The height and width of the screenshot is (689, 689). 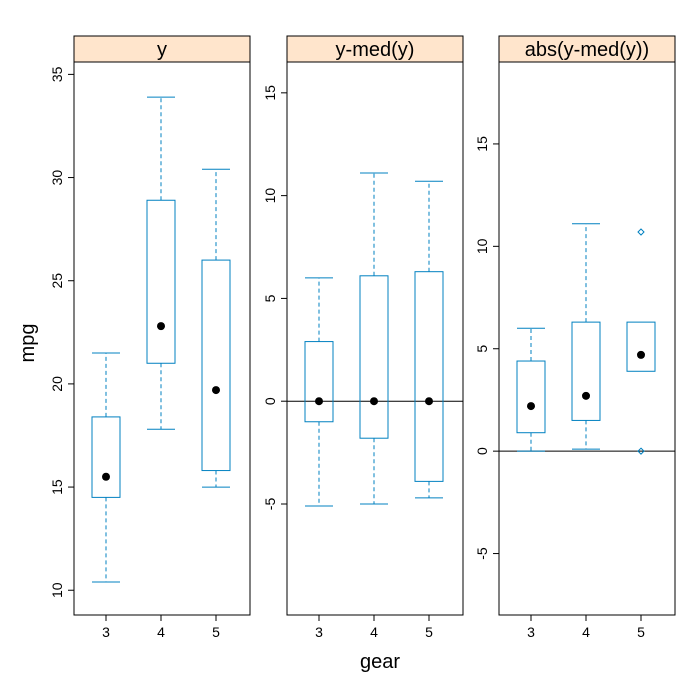 What do you see at coordinates (380, 662) in the screenshot?
I see `x-axis-label: gear` at bounding box center [380, 662].